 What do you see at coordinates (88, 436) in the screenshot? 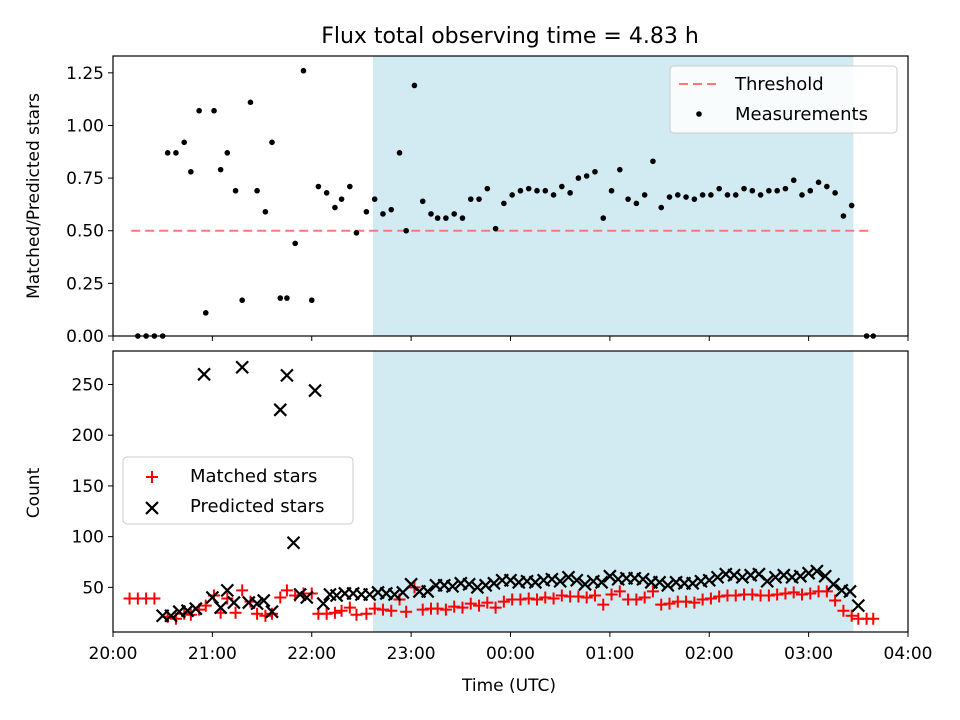
I see `bottom-y-tick-label: 200` at bounding box center [88, 436].